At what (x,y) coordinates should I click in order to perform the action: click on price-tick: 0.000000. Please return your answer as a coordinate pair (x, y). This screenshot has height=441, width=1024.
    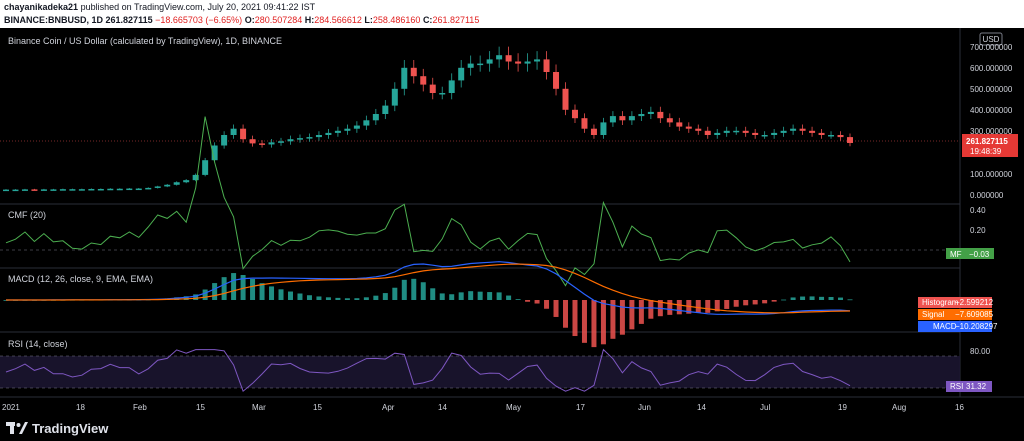
    Looking at the image, I should click on (987, 195).